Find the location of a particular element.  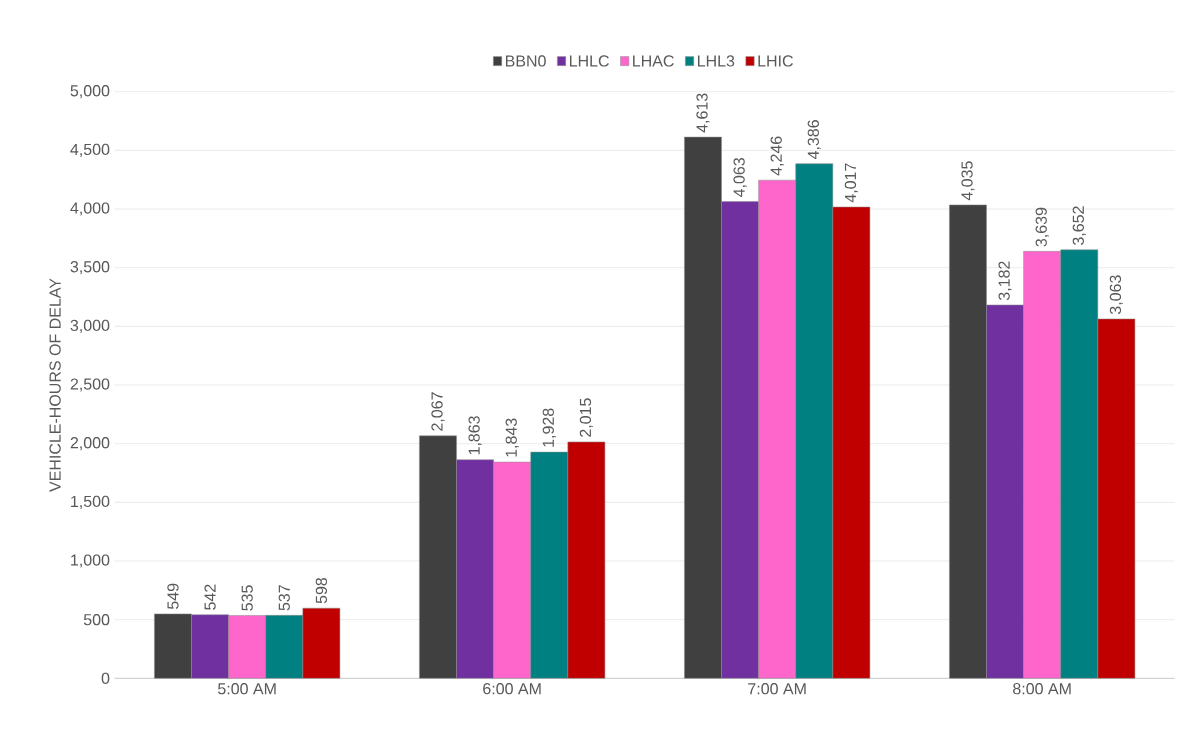

data-label: 537 is located at coordinates (284, 598).